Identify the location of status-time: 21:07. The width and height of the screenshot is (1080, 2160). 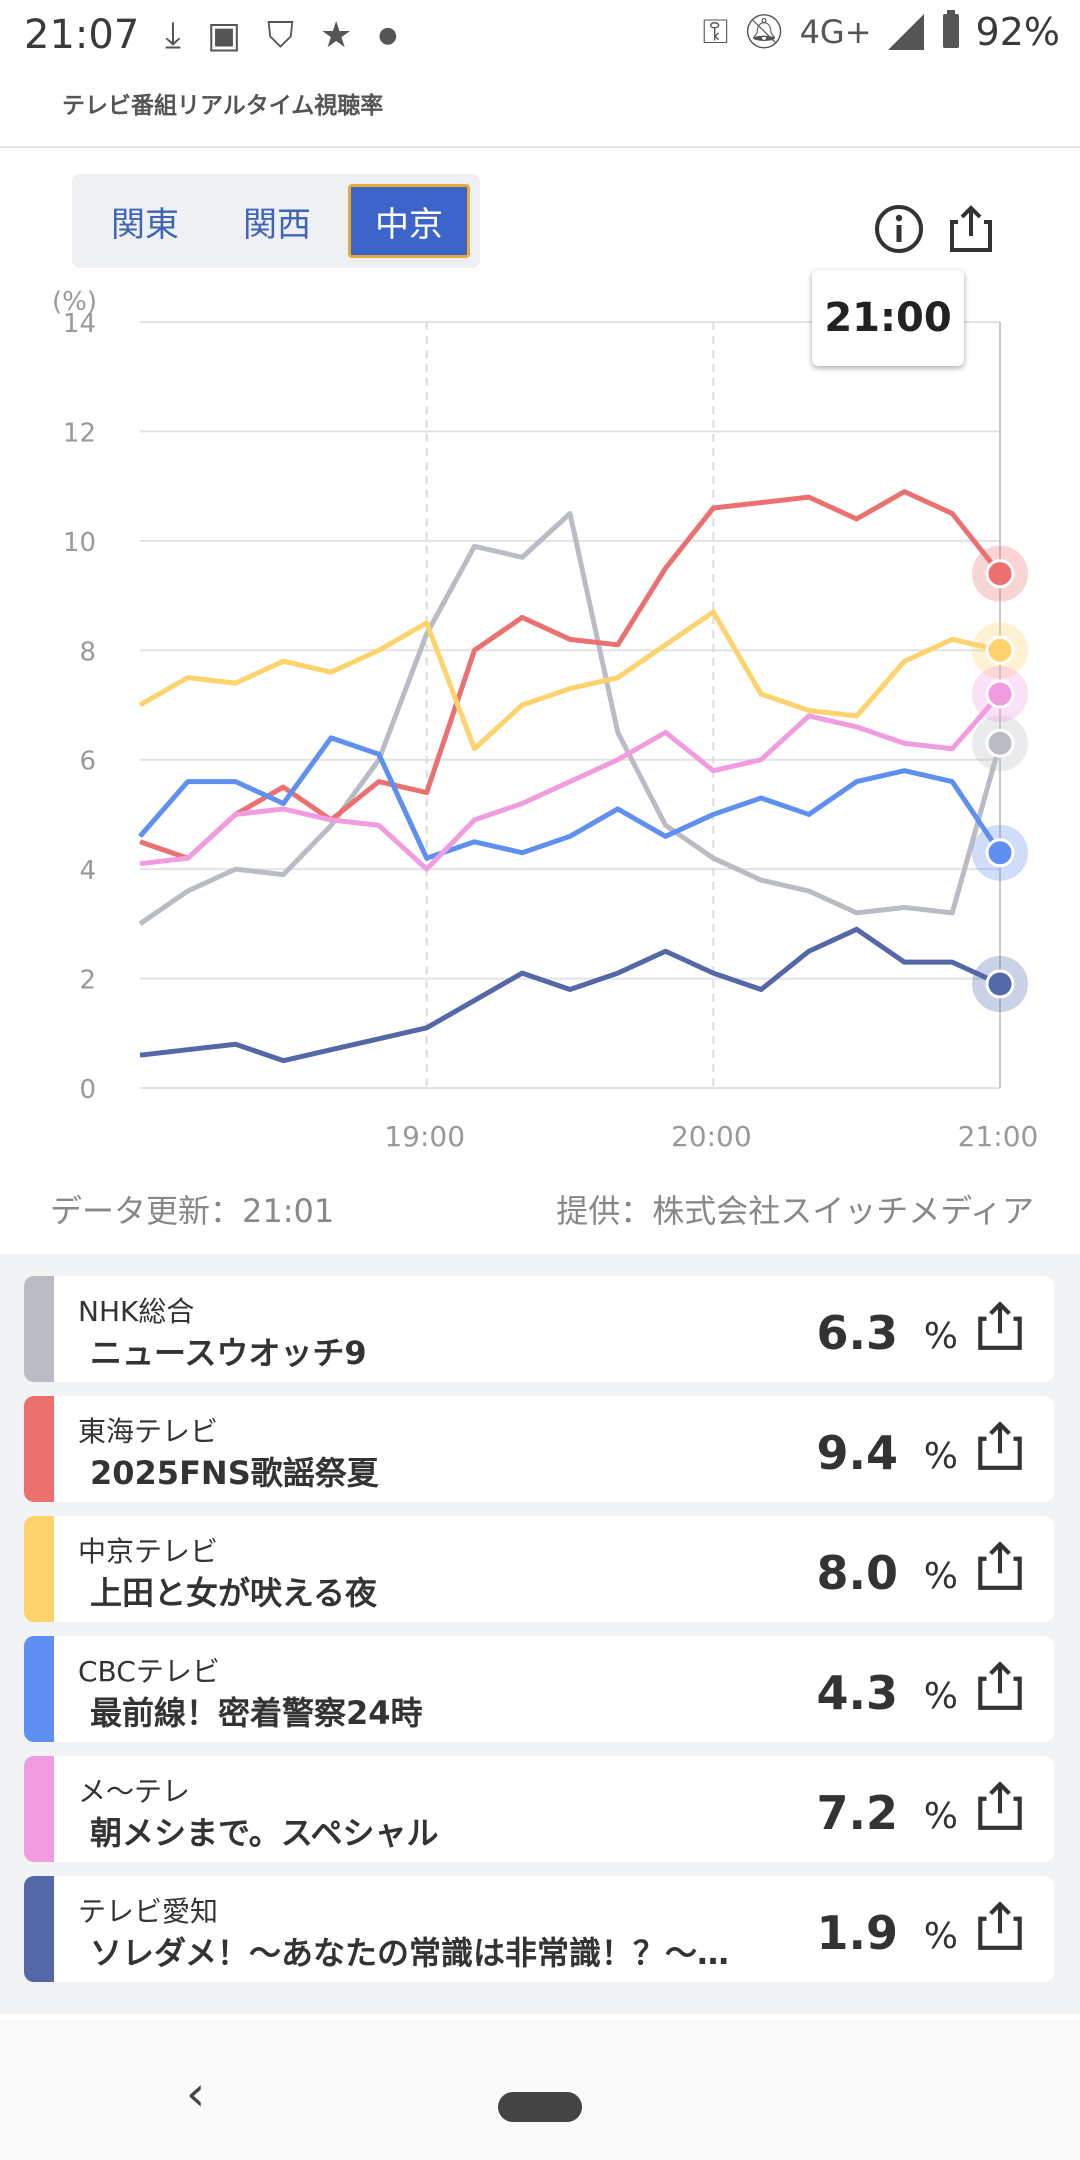
(82, 35).